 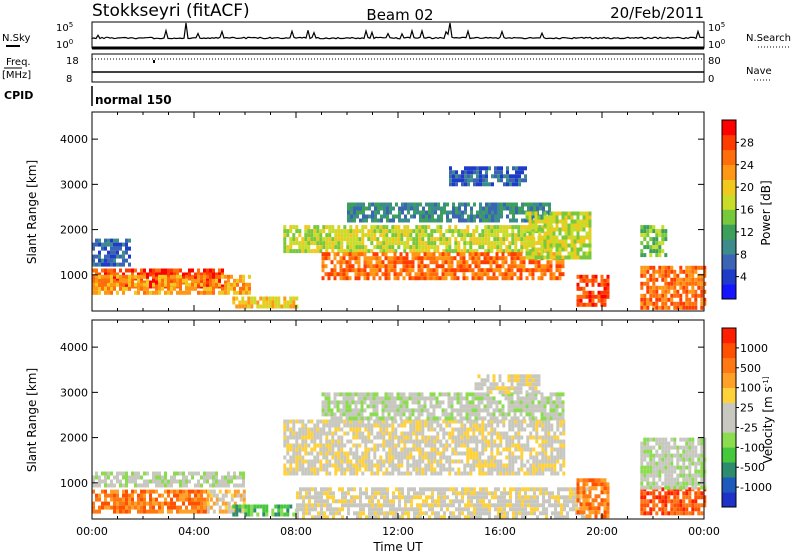 I want to click on freq-label-line1: Freq., so click(x=18, y=62).